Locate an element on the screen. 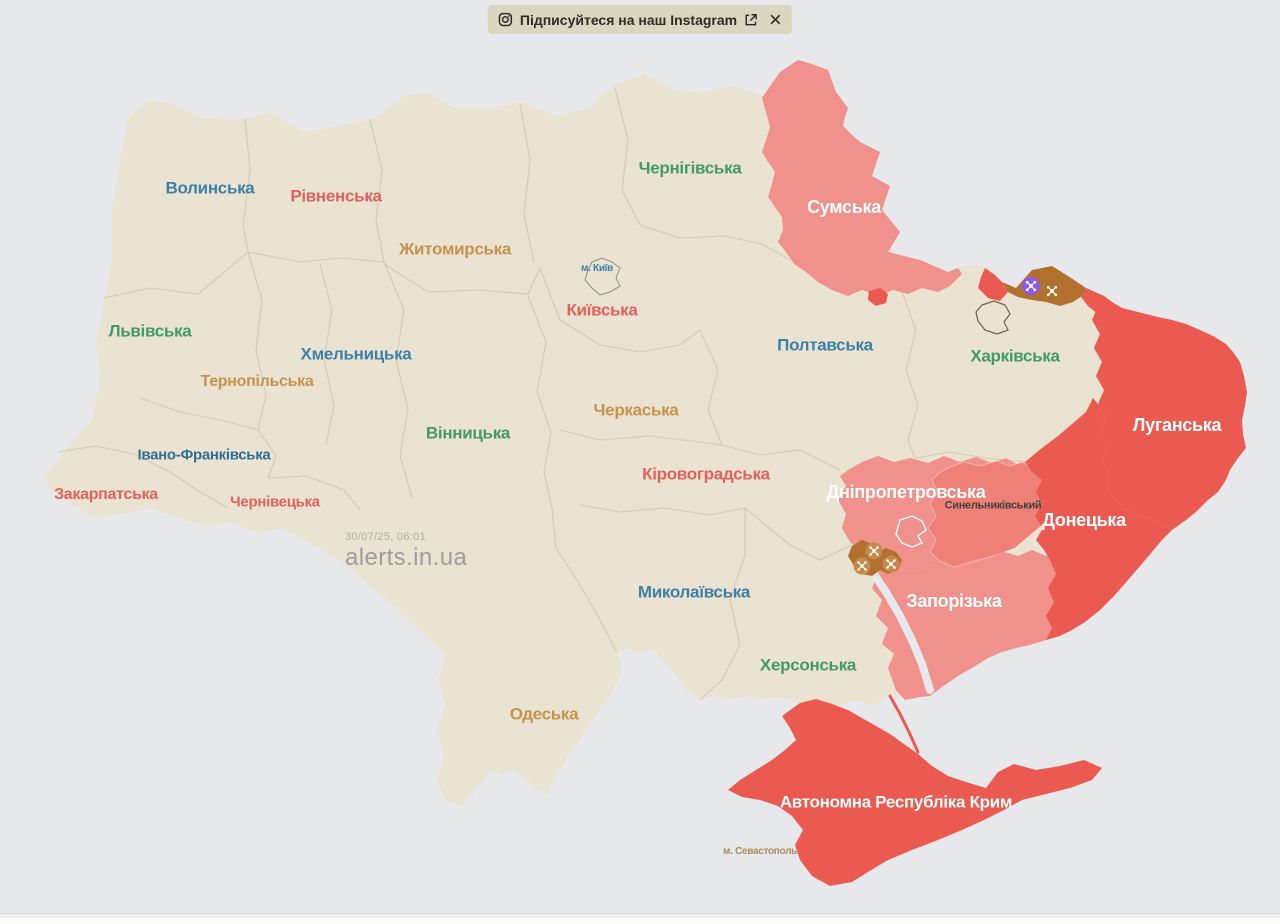  region-label-sevastopol: м. Севастополь is located at coordinates (760, 851).